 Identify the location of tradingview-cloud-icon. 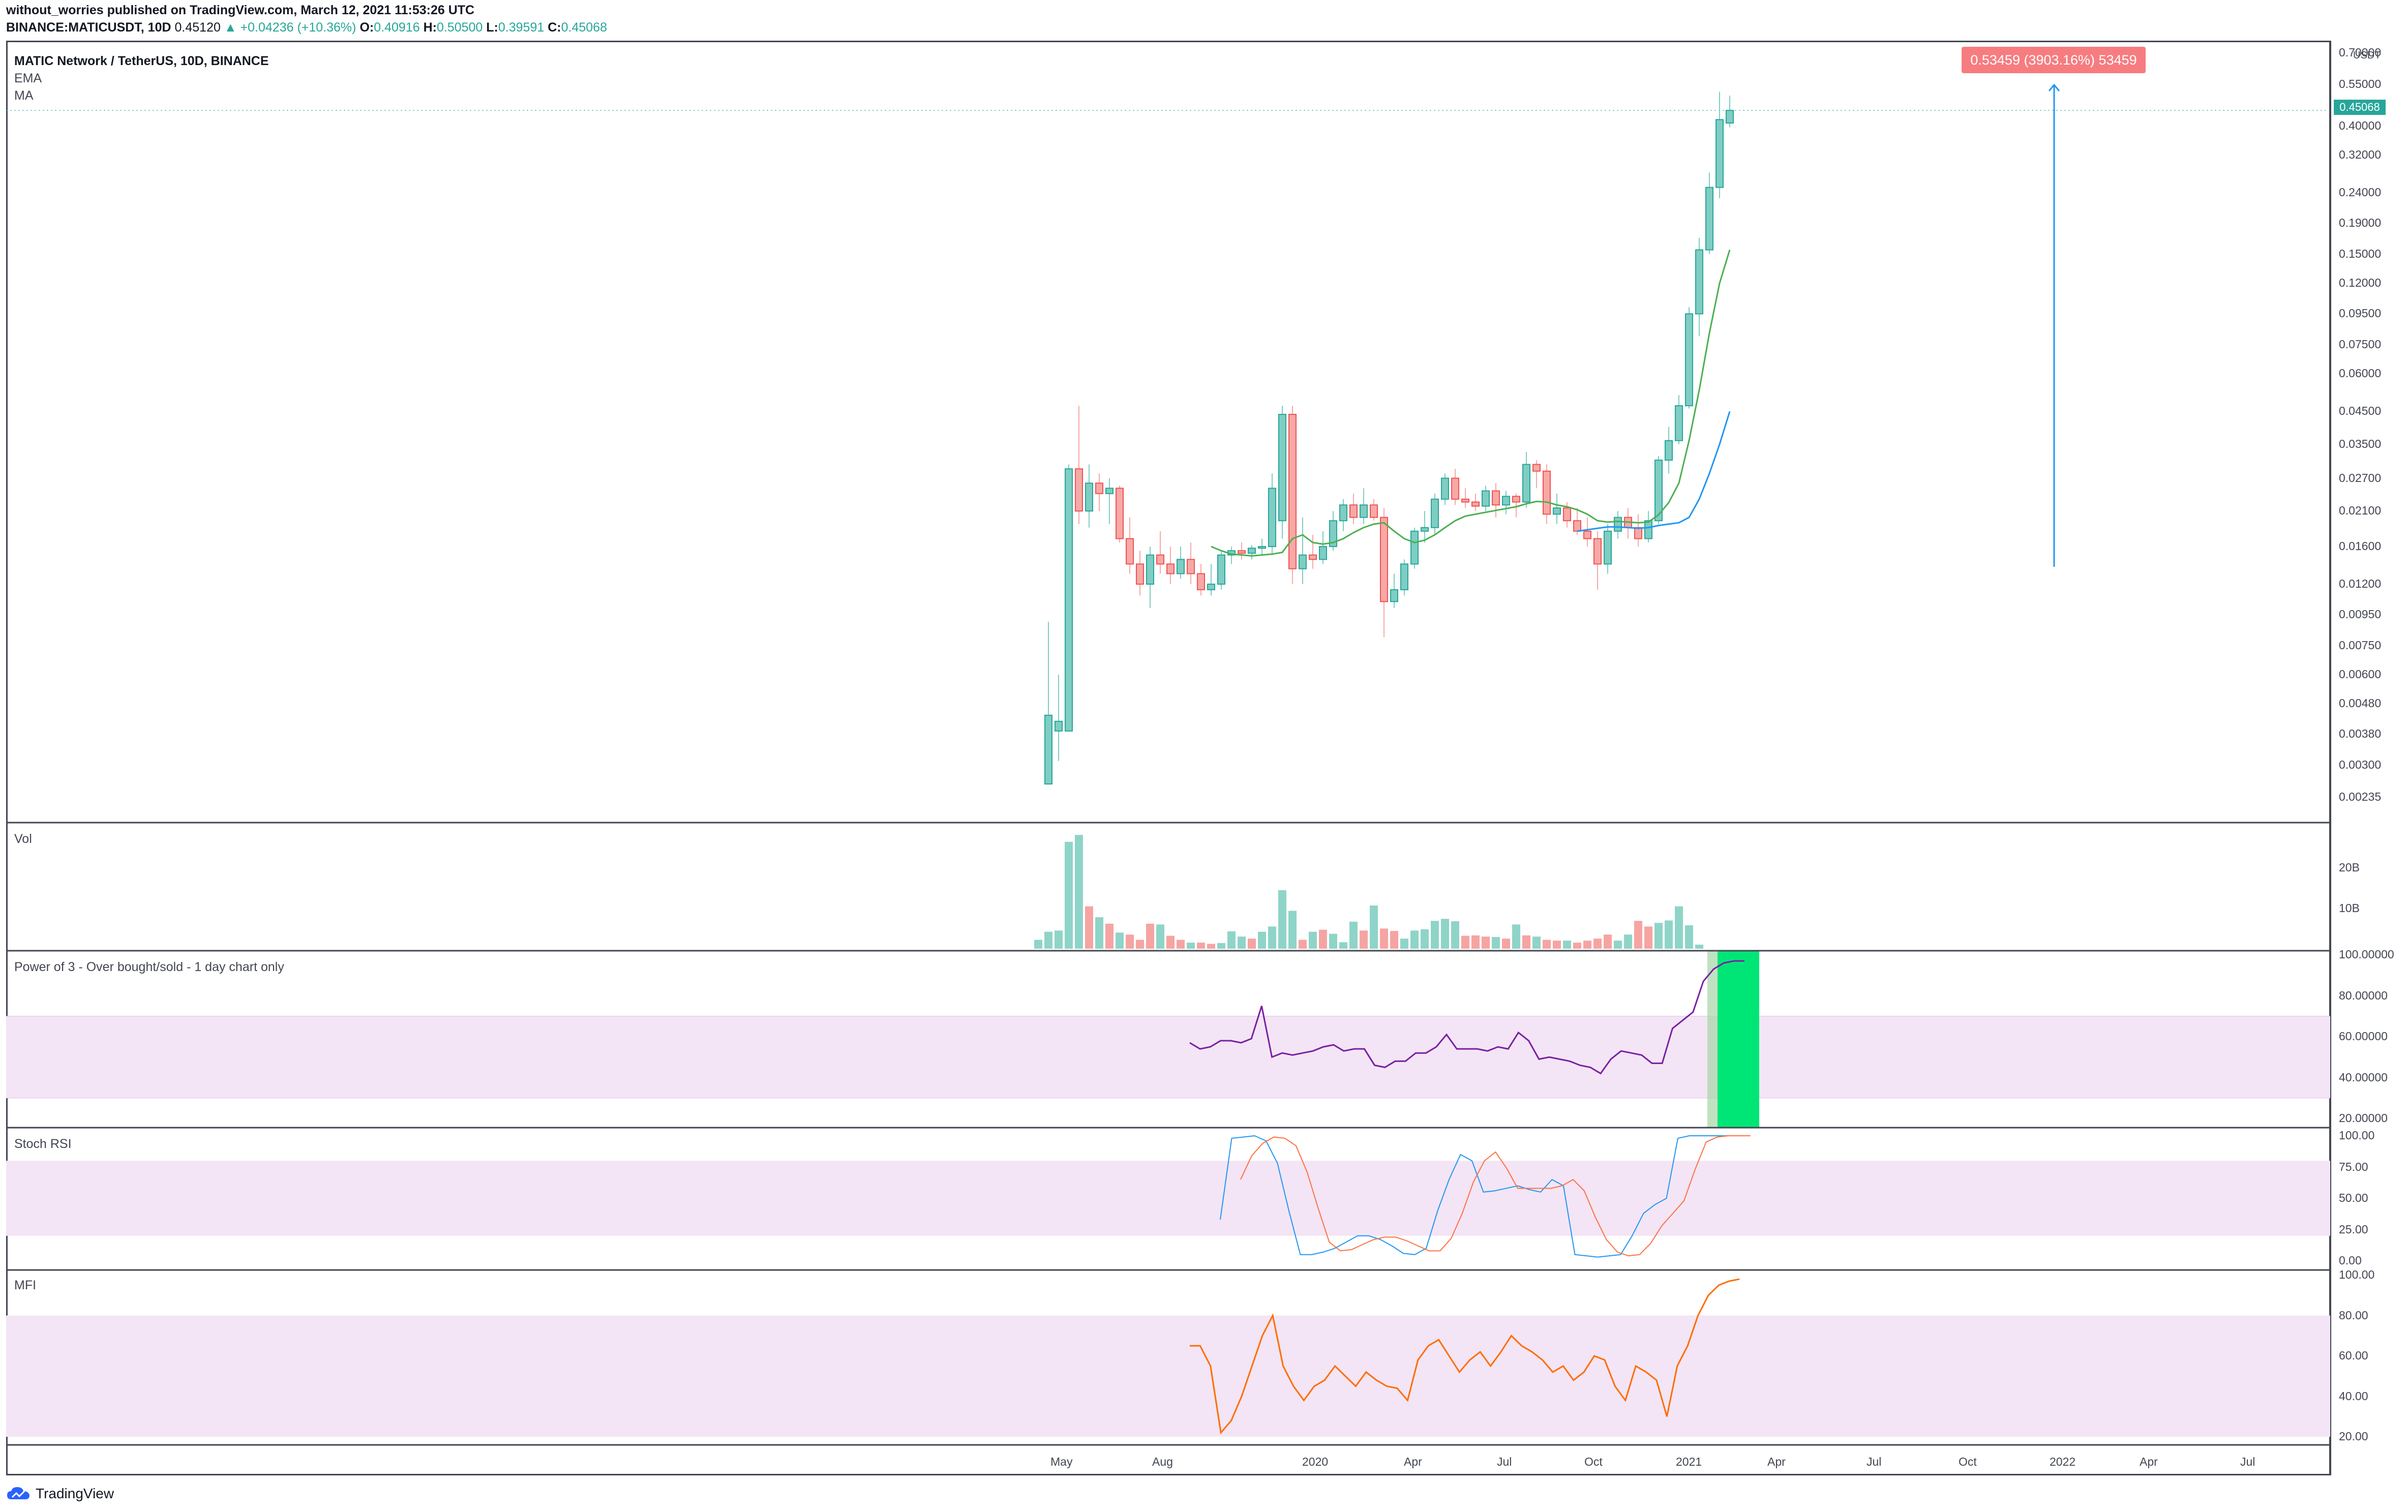
(18, 1493).